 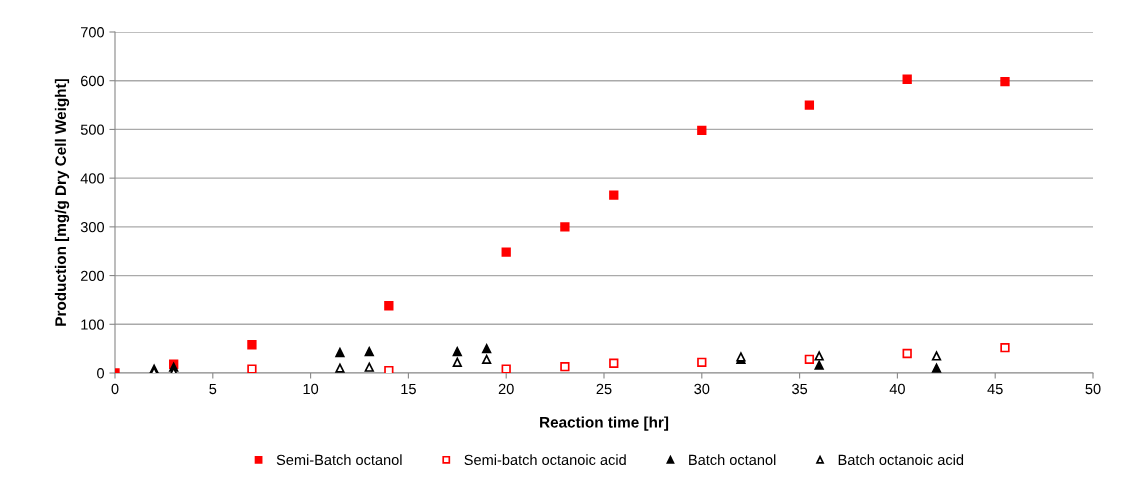 What do you see at coordinates (604, 389) in the screenshot?
I see `x-tick-label: 25` at bounding box center [604, 389].